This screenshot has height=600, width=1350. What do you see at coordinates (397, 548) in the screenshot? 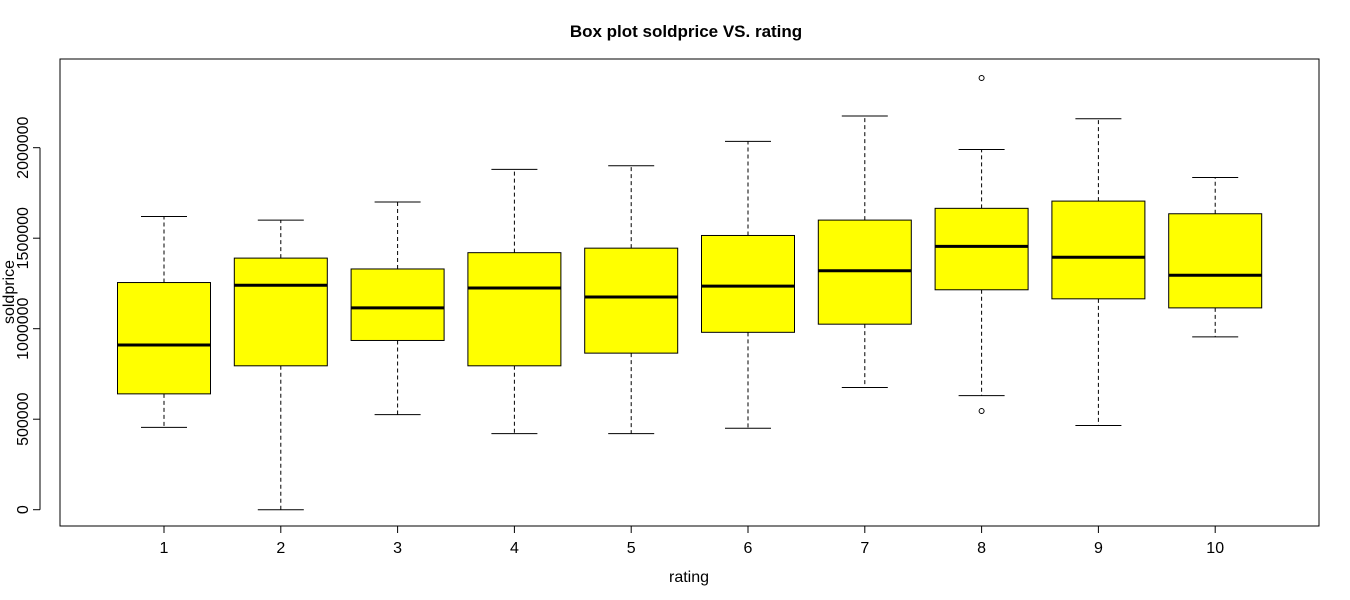
I see `x-tick-label: 3` at bounding box center [397, 548].